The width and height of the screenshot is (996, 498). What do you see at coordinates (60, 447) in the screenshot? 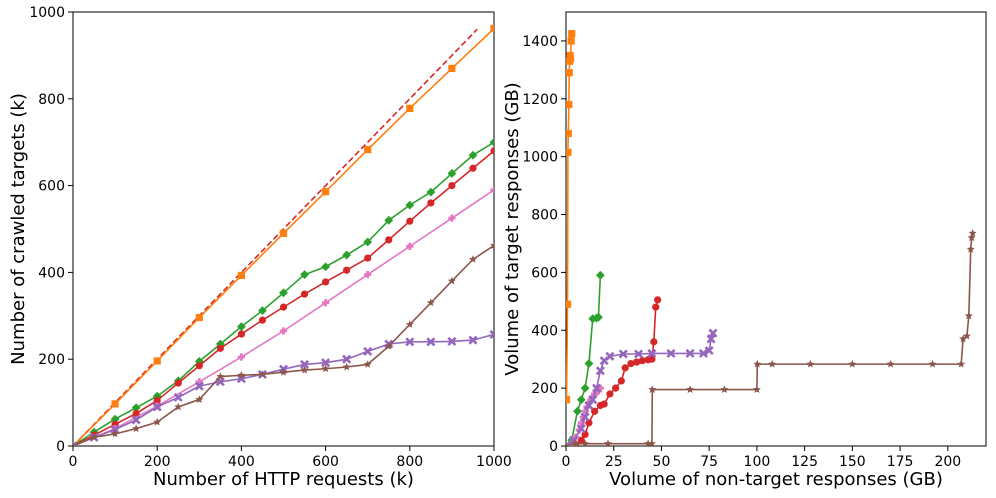
I see `y-tick-label: 0` at bounding box center [60, 447].